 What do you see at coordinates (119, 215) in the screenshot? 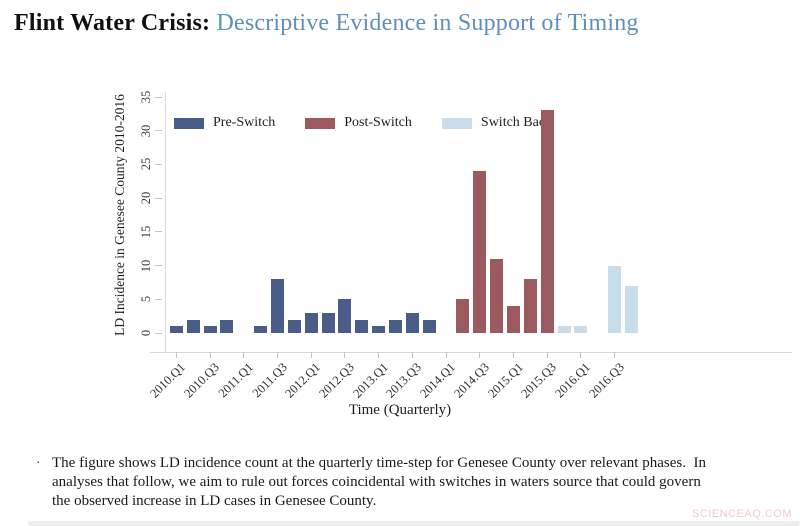
I see `y-axis-title: LD Incidence in Genesee County 2010-2016` at bounding box center [119, 215].